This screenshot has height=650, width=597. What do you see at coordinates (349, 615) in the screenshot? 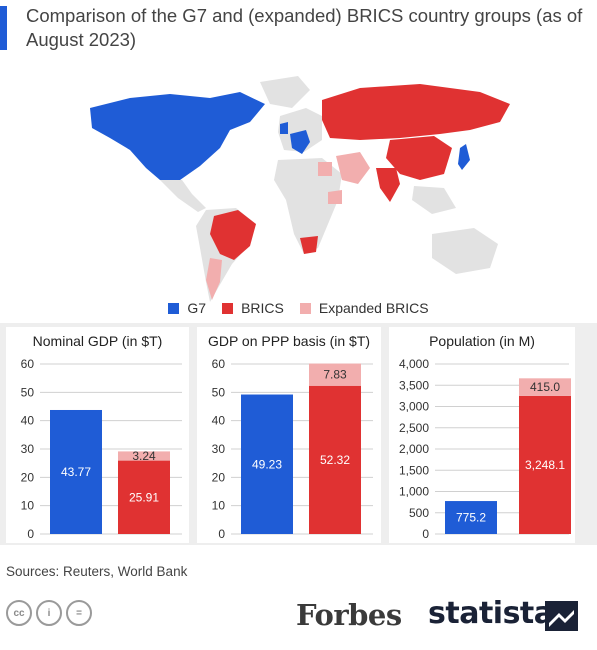
I see `forbes-logo: Forbes` at bounding box center [349, 615].